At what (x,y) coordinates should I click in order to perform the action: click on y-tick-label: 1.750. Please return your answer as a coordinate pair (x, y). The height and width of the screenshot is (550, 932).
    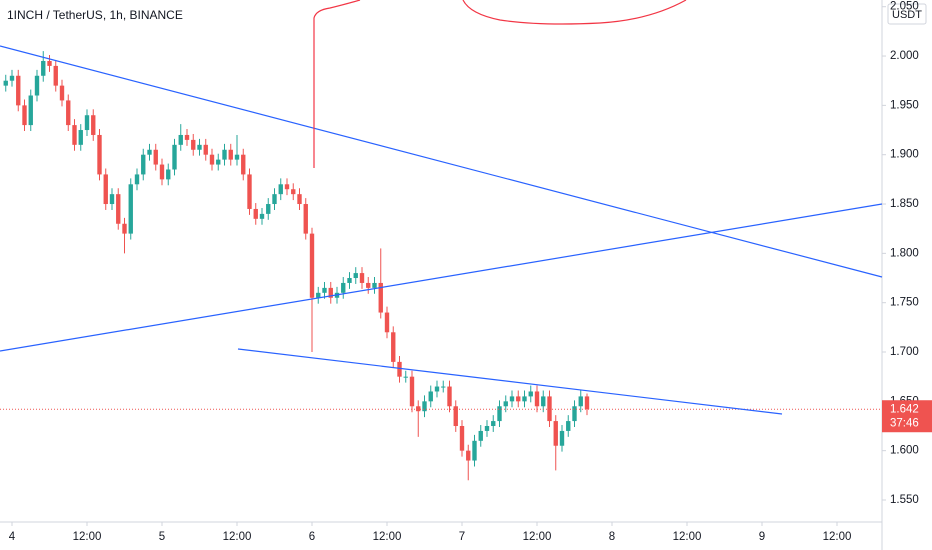
    Looking at the image, I should click on (904, 303).